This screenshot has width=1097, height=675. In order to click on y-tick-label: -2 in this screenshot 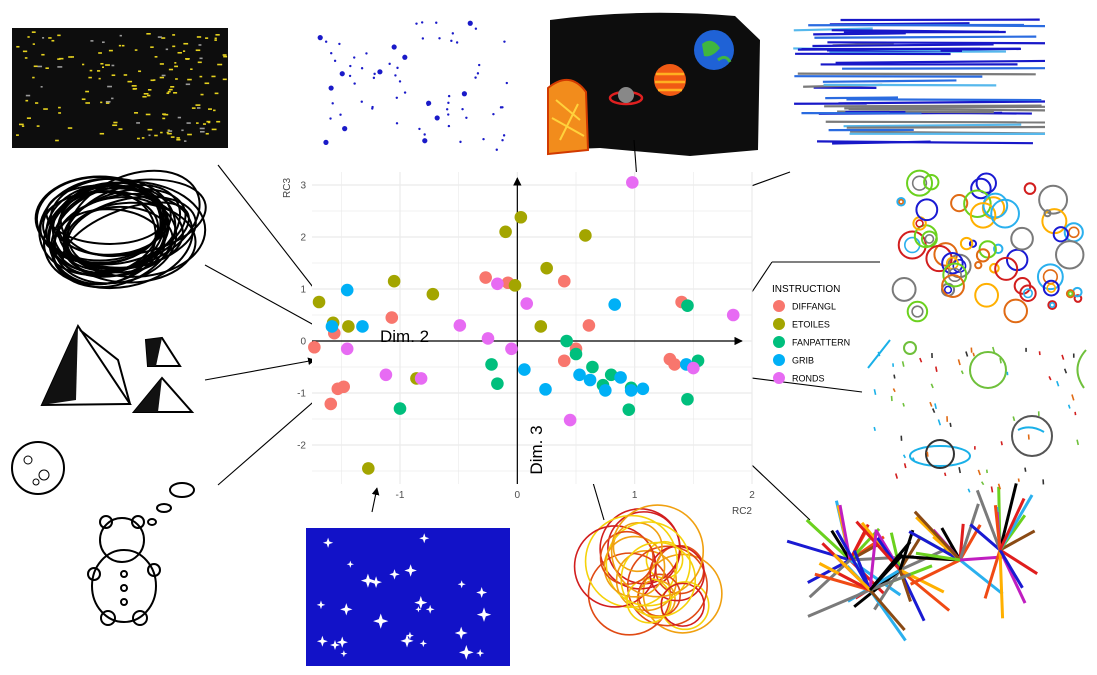, I will do `click(301, 446)`.